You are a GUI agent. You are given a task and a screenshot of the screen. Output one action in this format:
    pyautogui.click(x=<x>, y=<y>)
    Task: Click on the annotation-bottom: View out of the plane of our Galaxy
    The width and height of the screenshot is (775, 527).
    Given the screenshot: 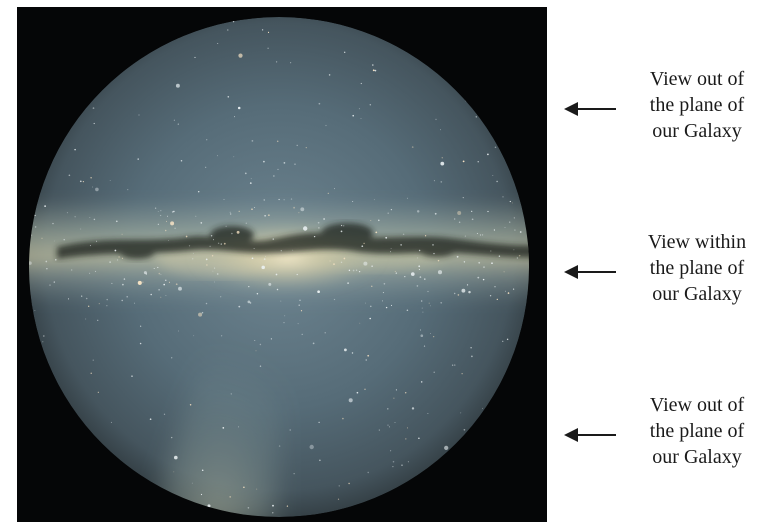 What is the action you would take?
    pyautogui.click(x=666, y=438)
    